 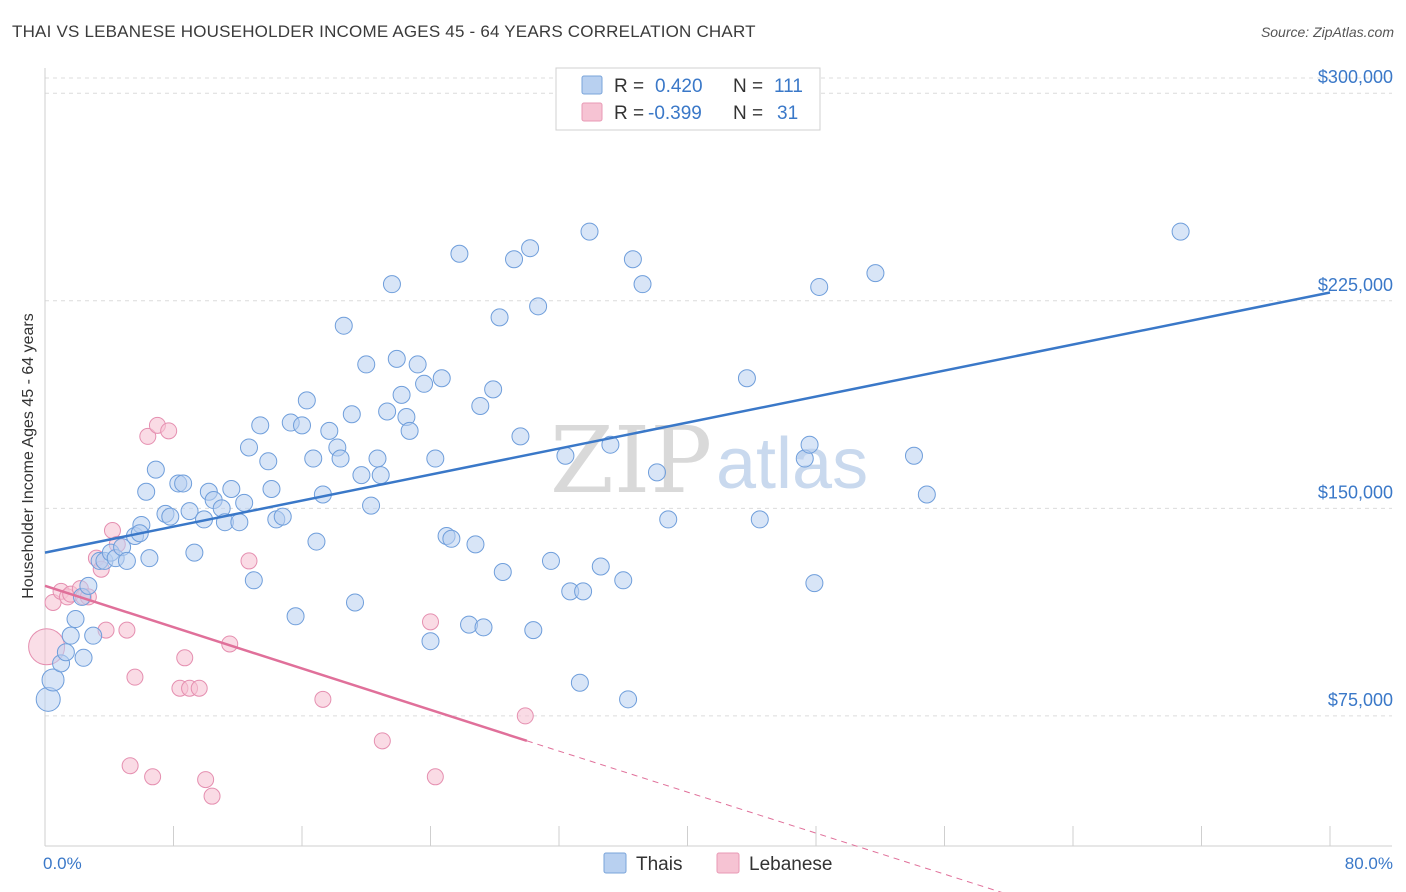 I want to click on legend-bottom-lebanese-swatch, so click(x=728, y=863).